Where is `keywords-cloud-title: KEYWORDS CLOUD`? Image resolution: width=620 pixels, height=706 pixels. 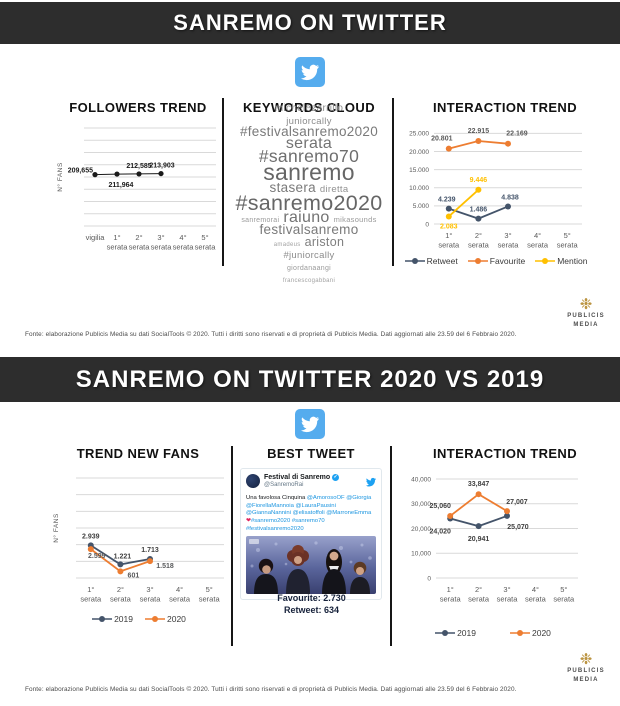
keywords-cloud-title: KEYWORDS CLOUD is located at coordinates (309, 107).